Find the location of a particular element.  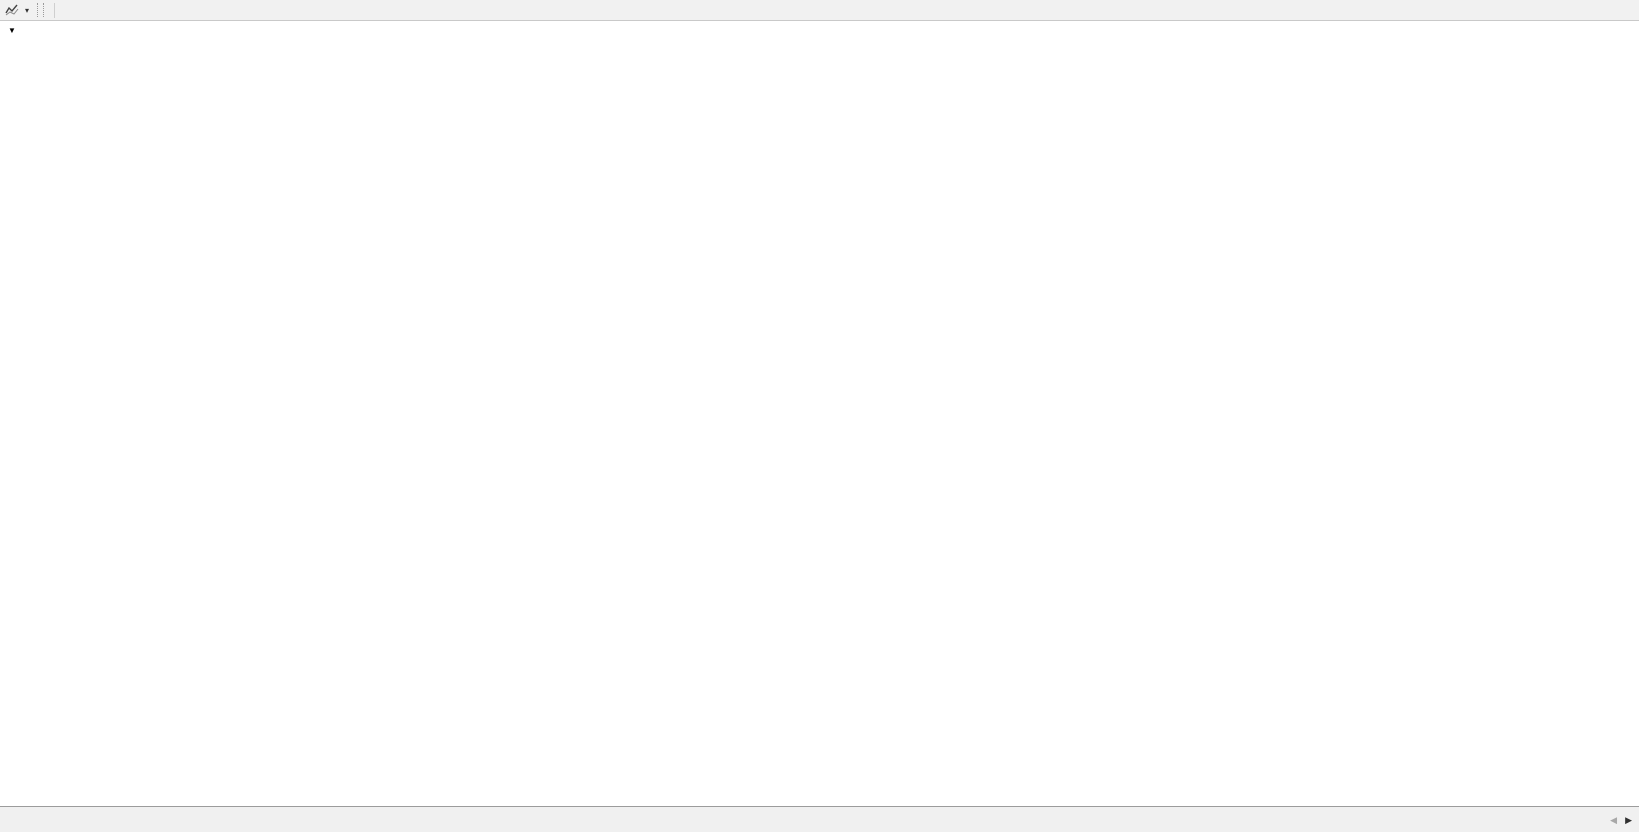

tab-scroll-left-icon: ◀ is located at coordinates (1614, 819).